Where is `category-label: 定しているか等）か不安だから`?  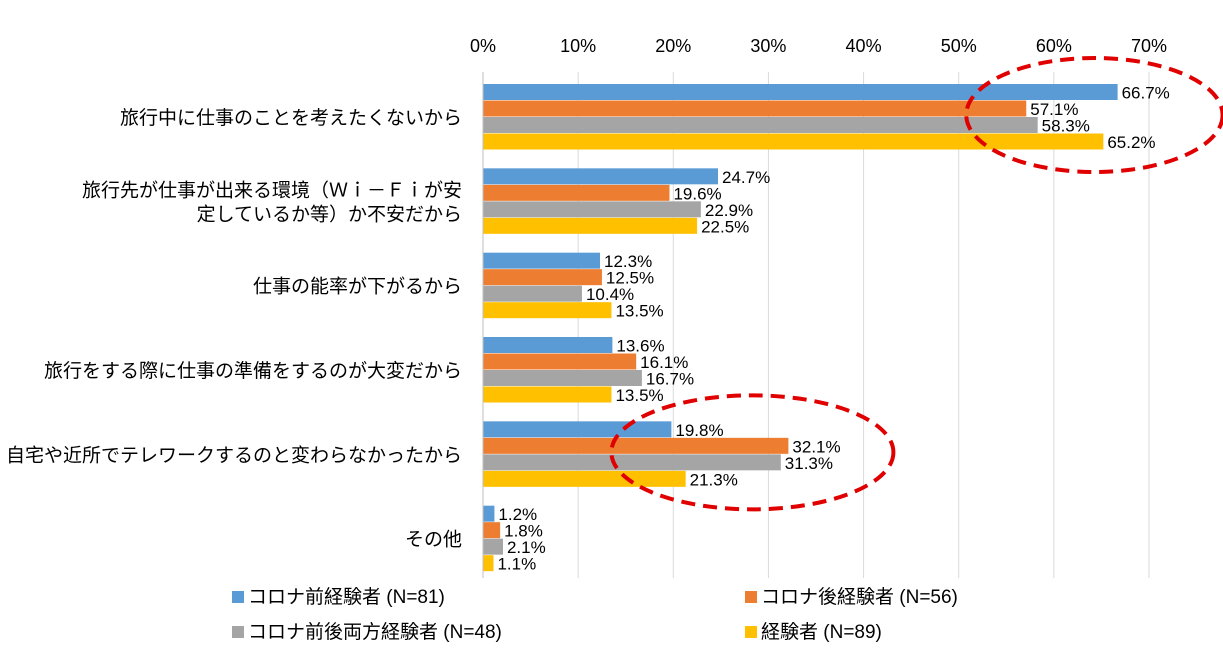
category-label: 定しているか等）か不安だから is located at coordinates (329, 214).